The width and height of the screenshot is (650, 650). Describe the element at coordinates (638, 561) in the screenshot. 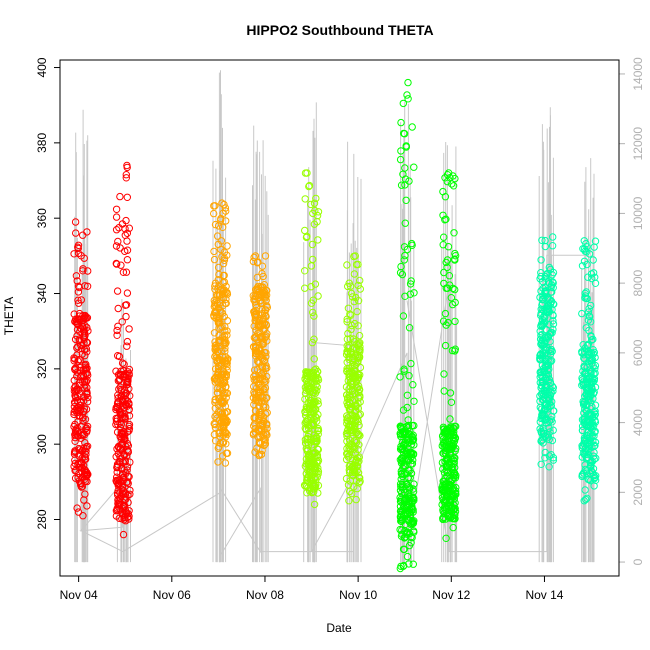

I see `y2-tick-label-0: 0` at that location.